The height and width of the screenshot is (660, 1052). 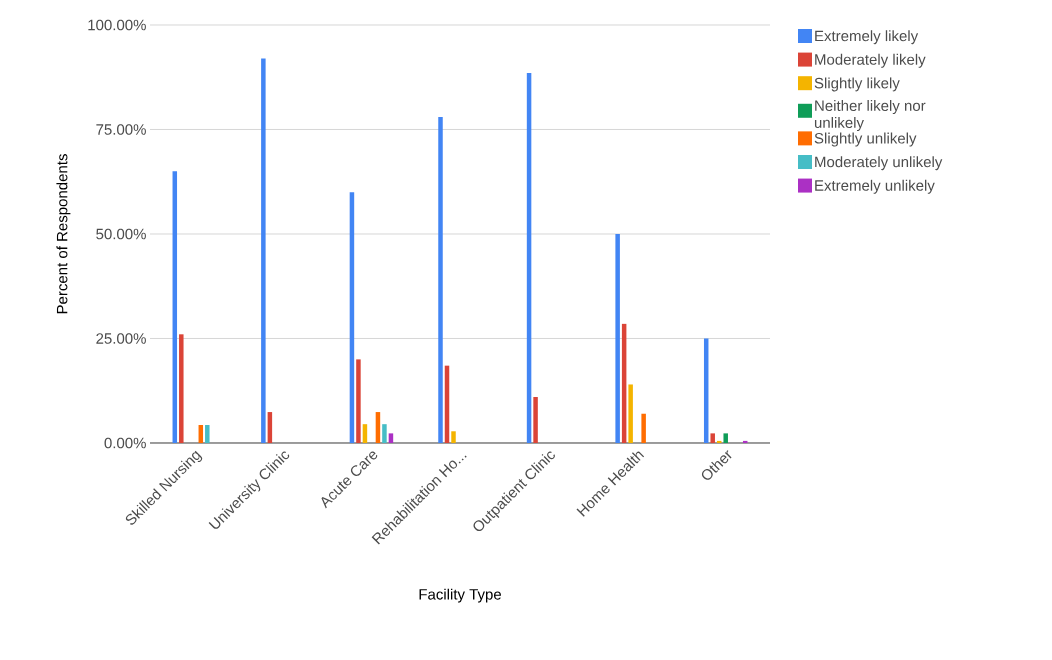 I want to click on legend-label: Moderately unlikely, so click(x=879, y=163).